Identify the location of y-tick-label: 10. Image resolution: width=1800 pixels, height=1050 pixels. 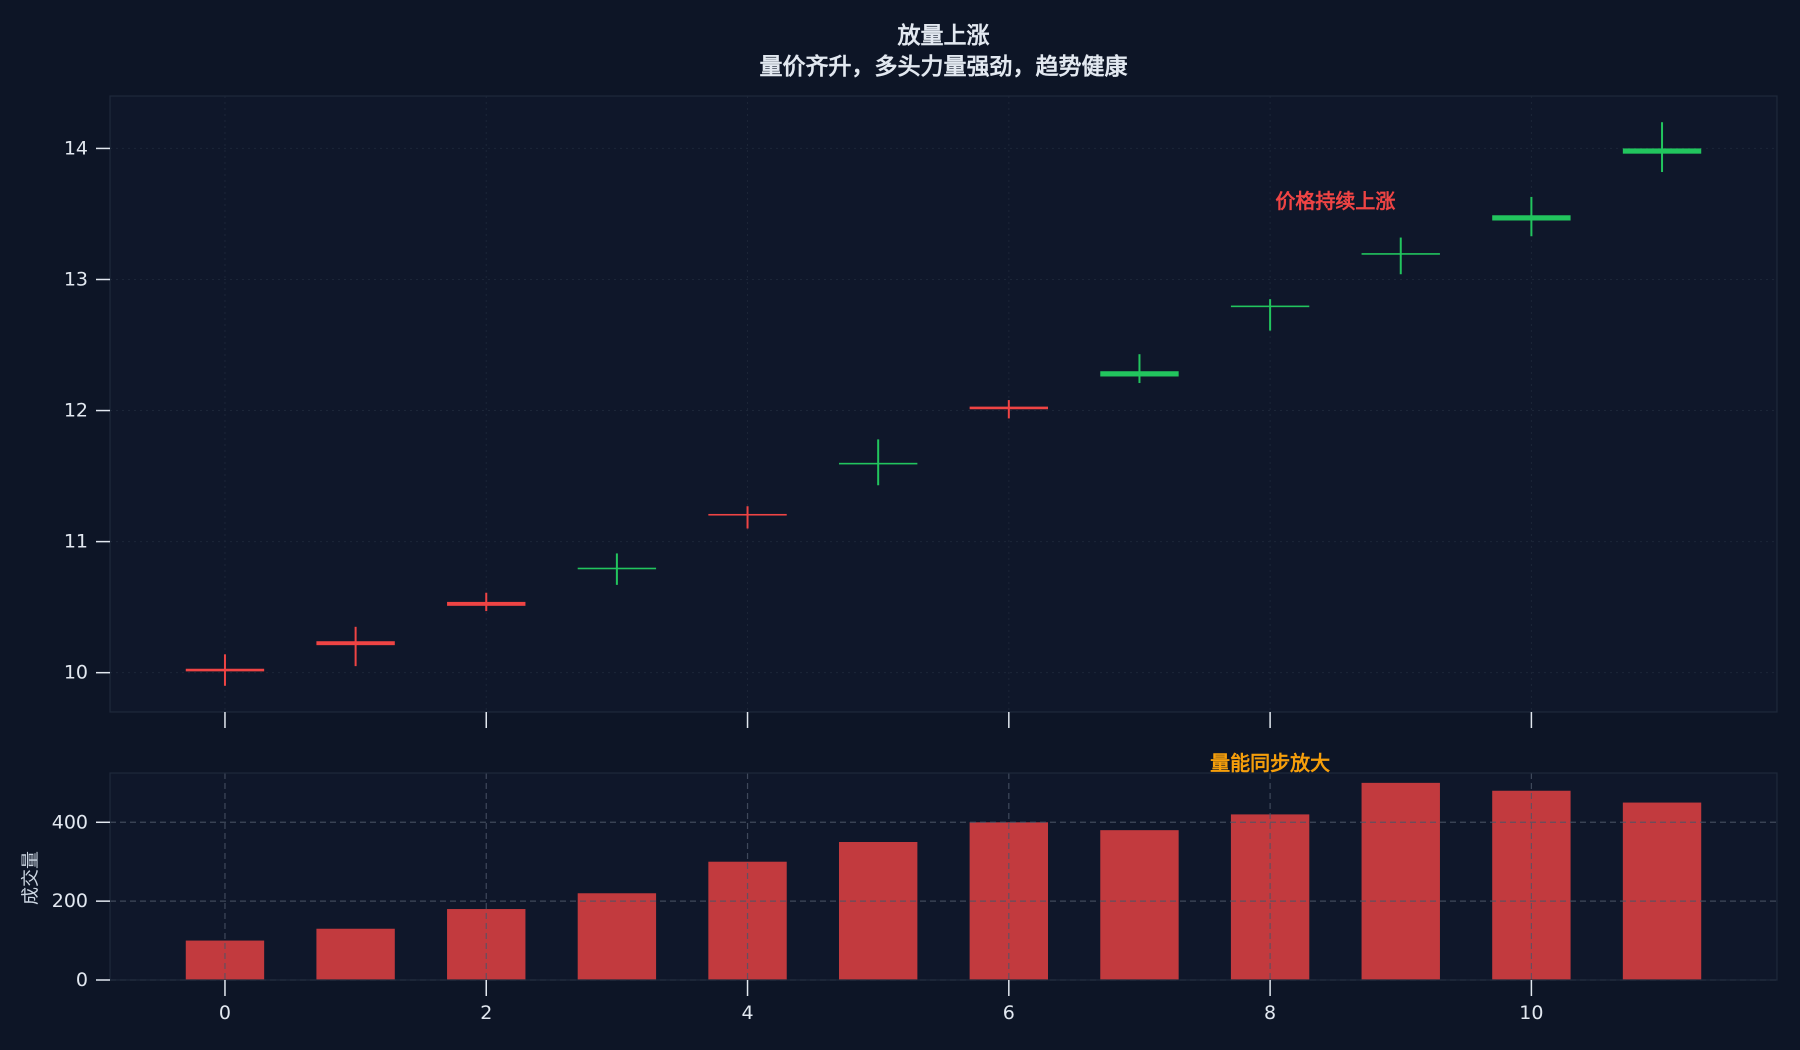
(76, 673).